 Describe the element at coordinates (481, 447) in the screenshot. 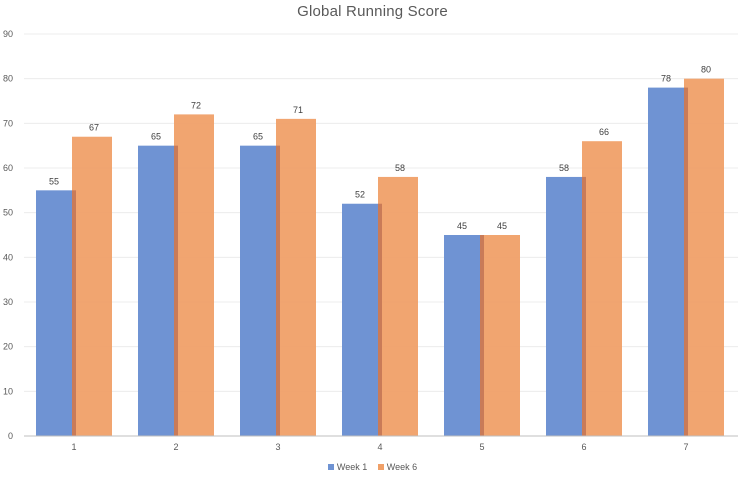

I see `x-tick-label: 5` at that location.